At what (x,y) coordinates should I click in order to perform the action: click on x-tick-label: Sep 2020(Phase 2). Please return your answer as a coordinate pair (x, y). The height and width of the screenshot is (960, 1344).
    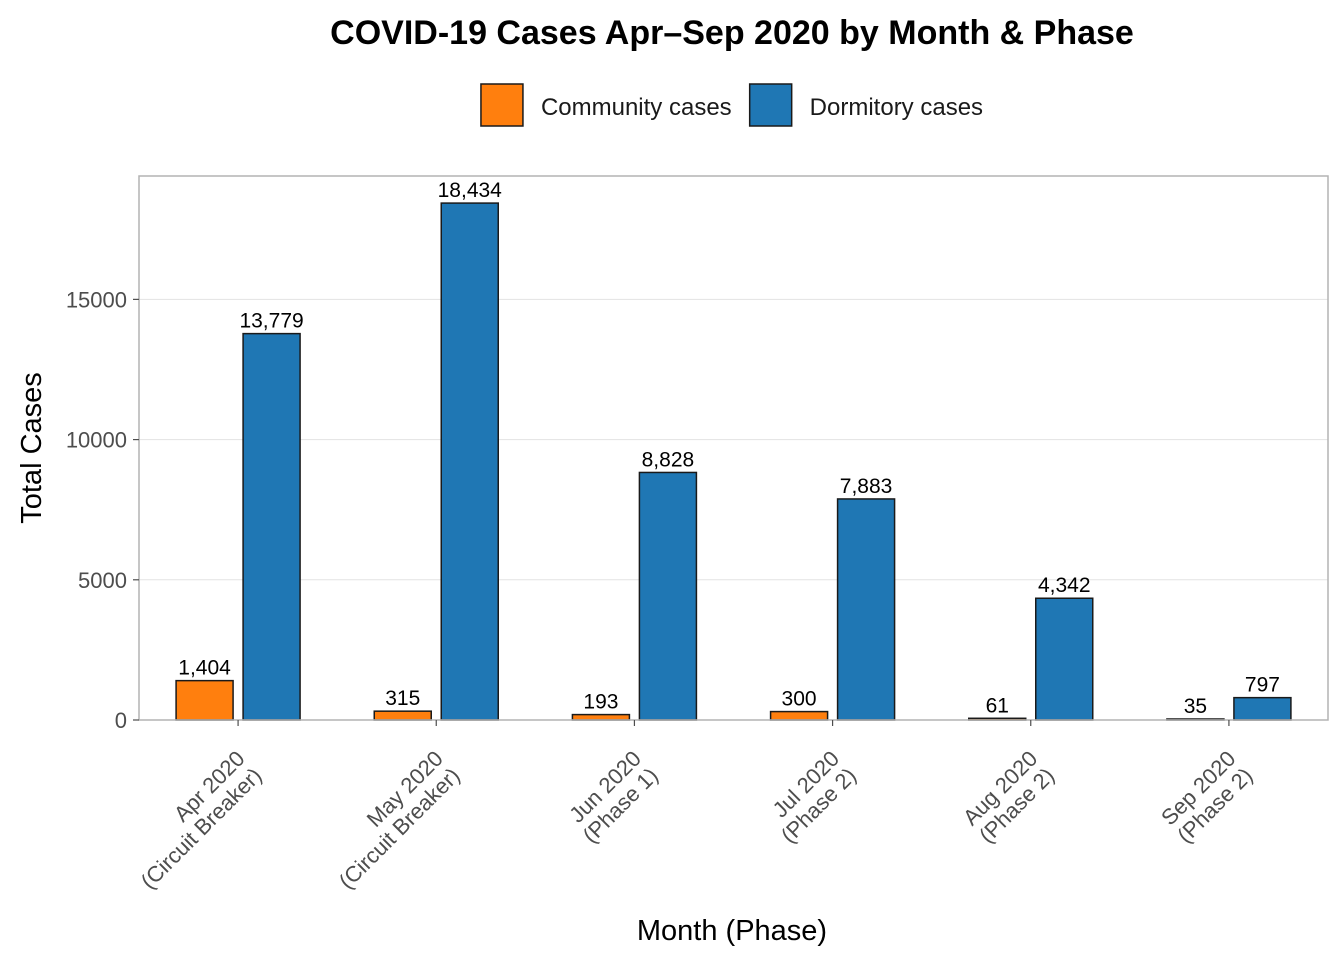
    Looking at the image, I should click on (1206, 797).